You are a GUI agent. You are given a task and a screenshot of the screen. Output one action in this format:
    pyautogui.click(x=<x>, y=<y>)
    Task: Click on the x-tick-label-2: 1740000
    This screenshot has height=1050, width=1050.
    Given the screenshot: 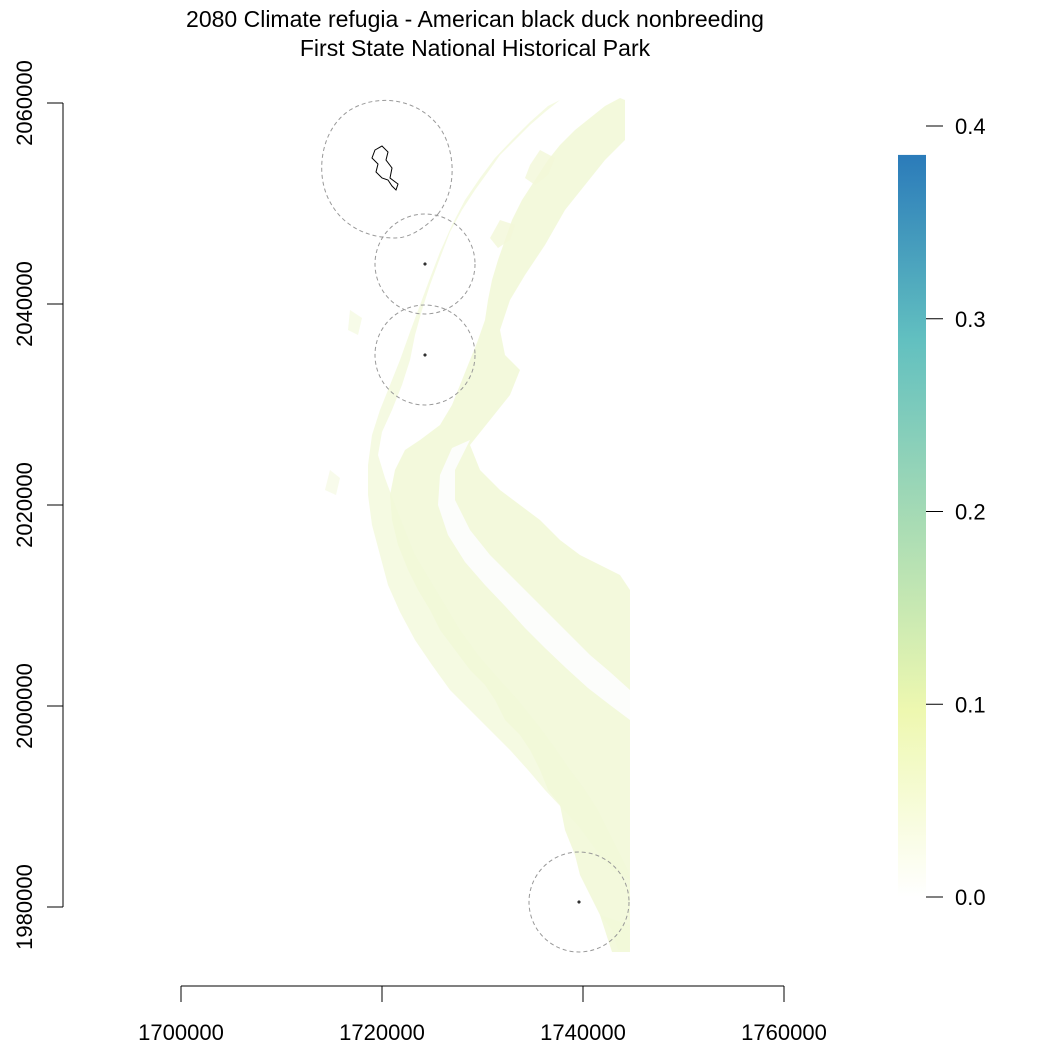 What is the action you would take?
    pyautogui.click(x=583, y=1032)
    